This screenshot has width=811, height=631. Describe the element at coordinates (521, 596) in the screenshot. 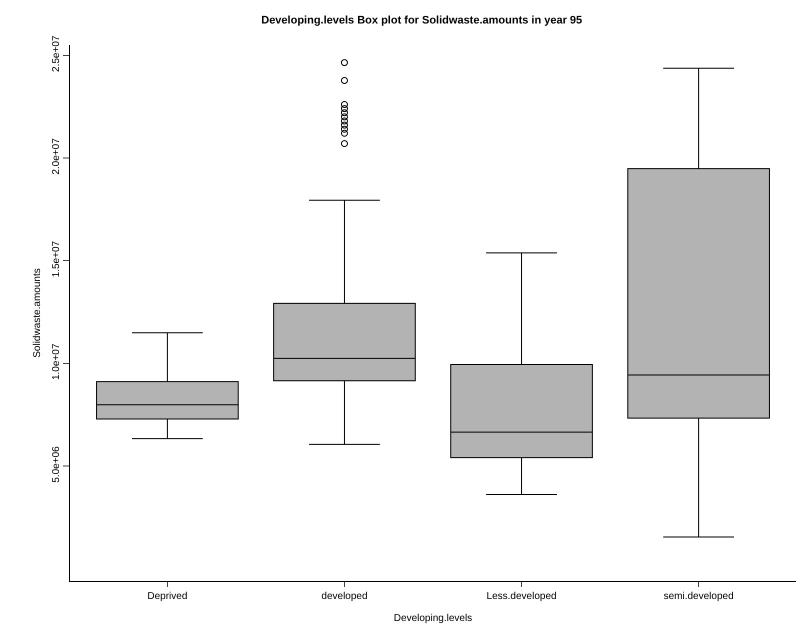

I see `x-tick-label: Less.developed` at that location.